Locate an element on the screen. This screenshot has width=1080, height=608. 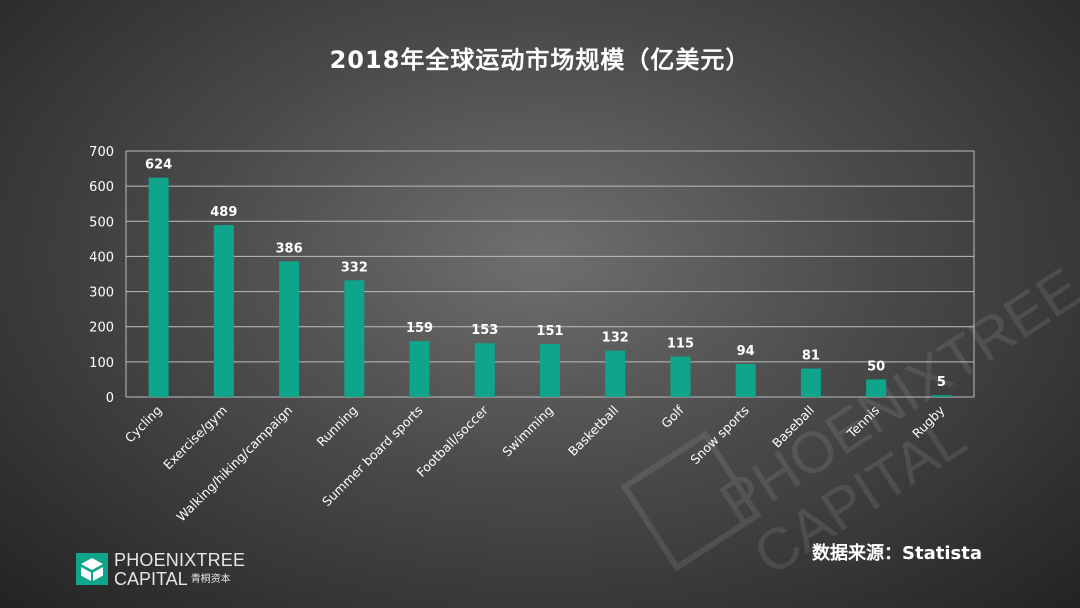
source-note: 数据来源：Statista is located at coordinates (897, 553).